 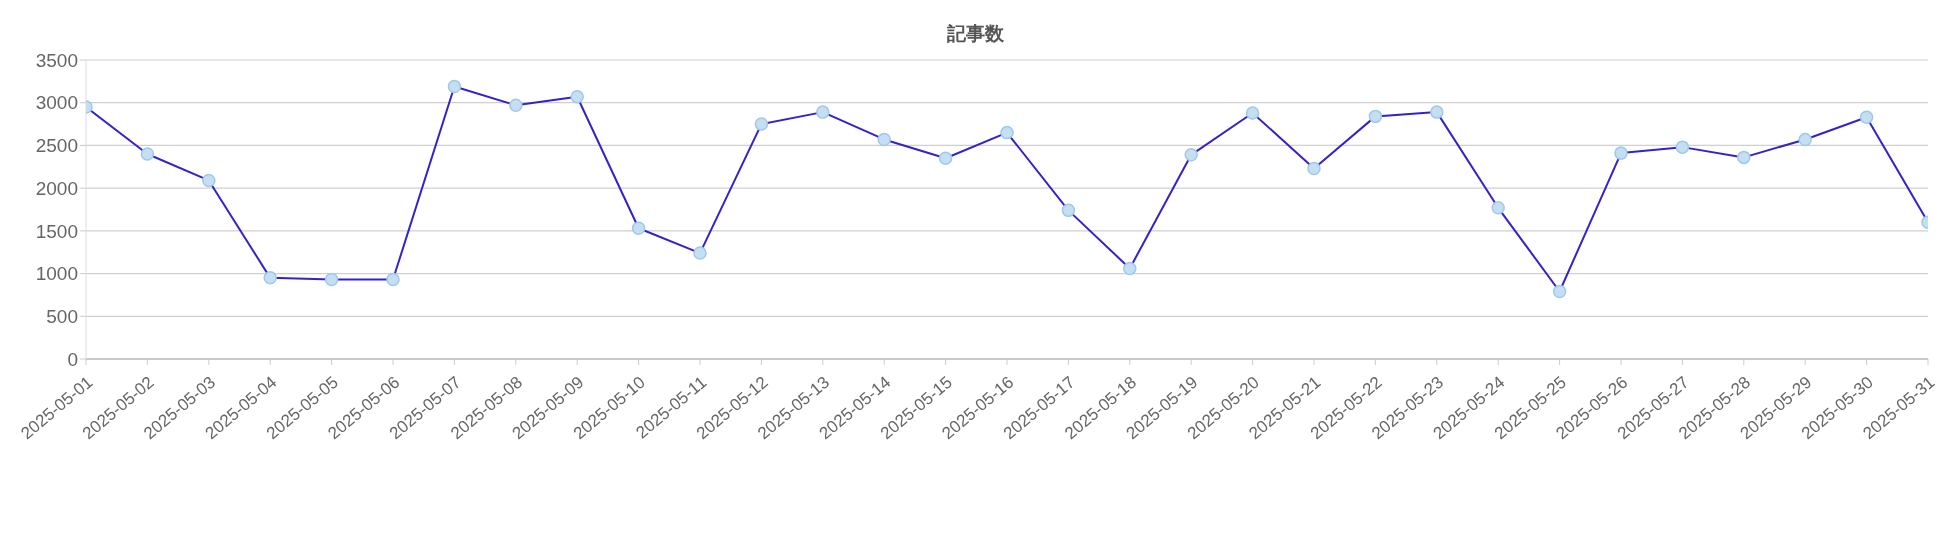 I want to click on y-tick-label: 0, so click(x=72, y=359).